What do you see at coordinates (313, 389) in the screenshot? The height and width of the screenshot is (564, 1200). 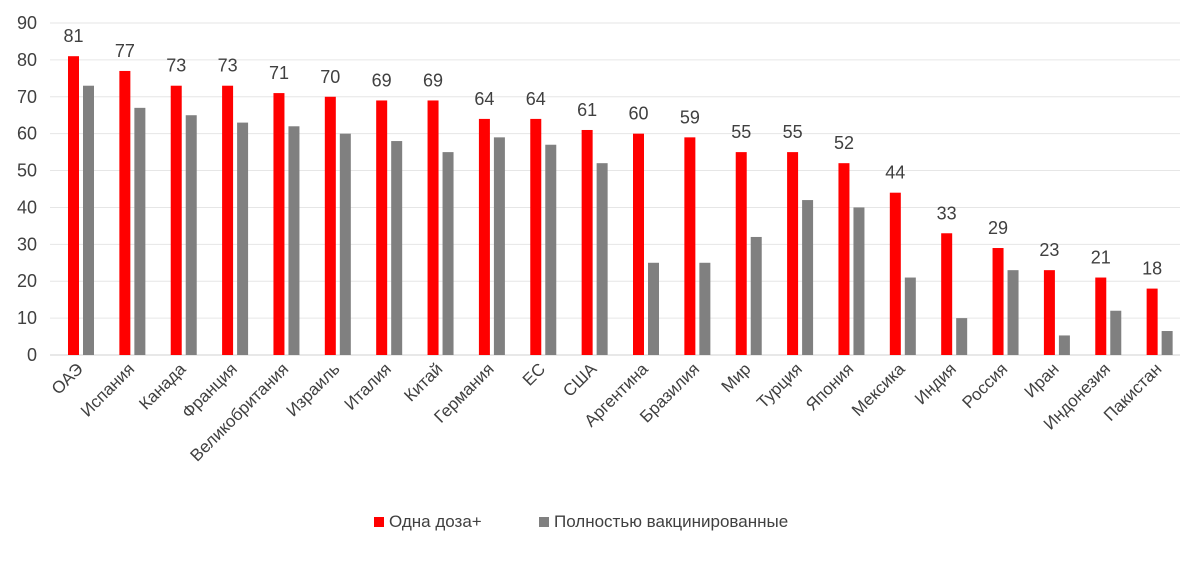 I see `x-tick-label: Израиль` at bounding box center [313, 389].